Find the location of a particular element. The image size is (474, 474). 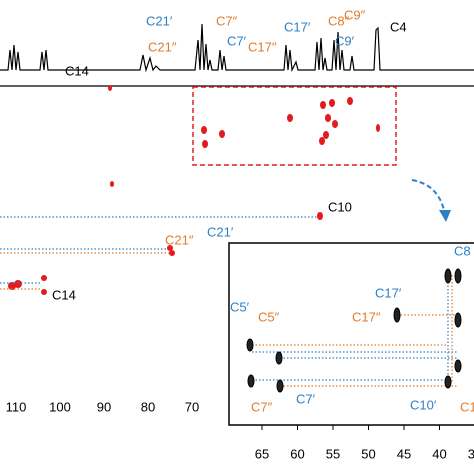

peak-label: C9″ is located at coordinates (355, 14).